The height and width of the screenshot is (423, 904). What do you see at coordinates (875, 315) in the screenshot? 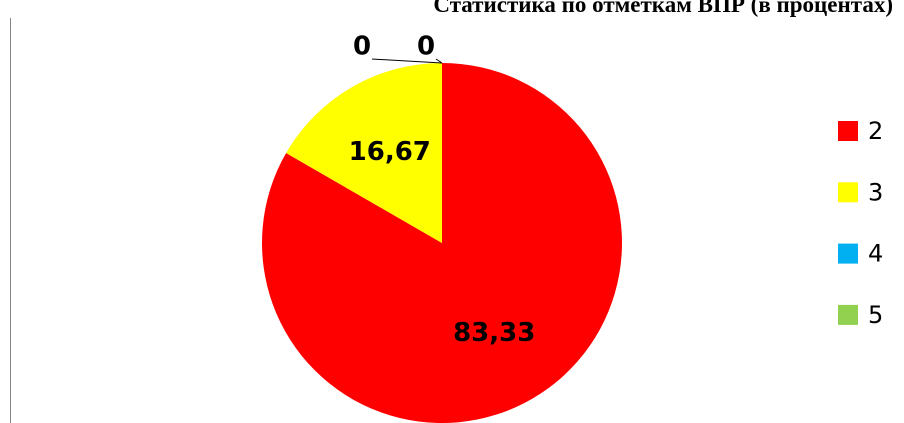
I see `legend-label: 5` at bounding box center [875, 315].